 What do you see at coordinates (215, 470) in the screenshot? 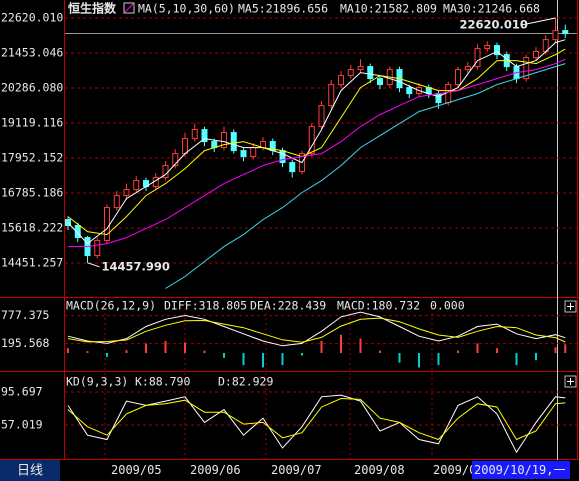
I see `x-tick-label: 2009/06` at bounding box center [215, 470].